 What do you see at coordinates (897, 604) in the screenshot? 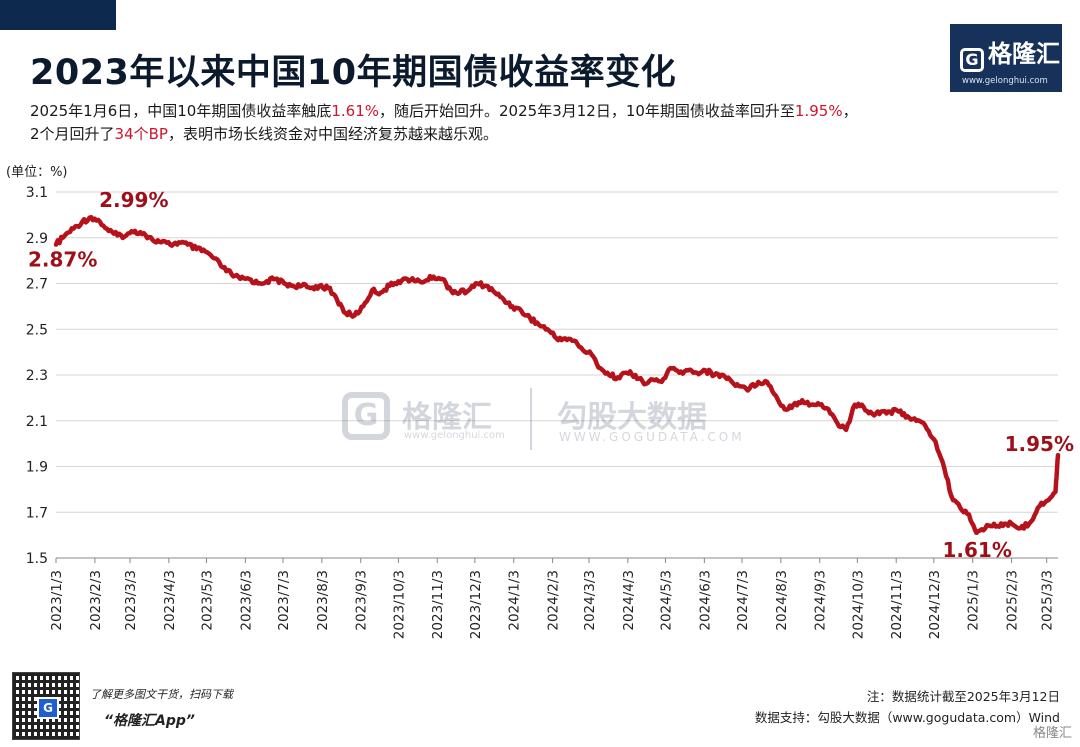
I see `x-tick-label: 2024/11/3` at bounding box center [897, 604].